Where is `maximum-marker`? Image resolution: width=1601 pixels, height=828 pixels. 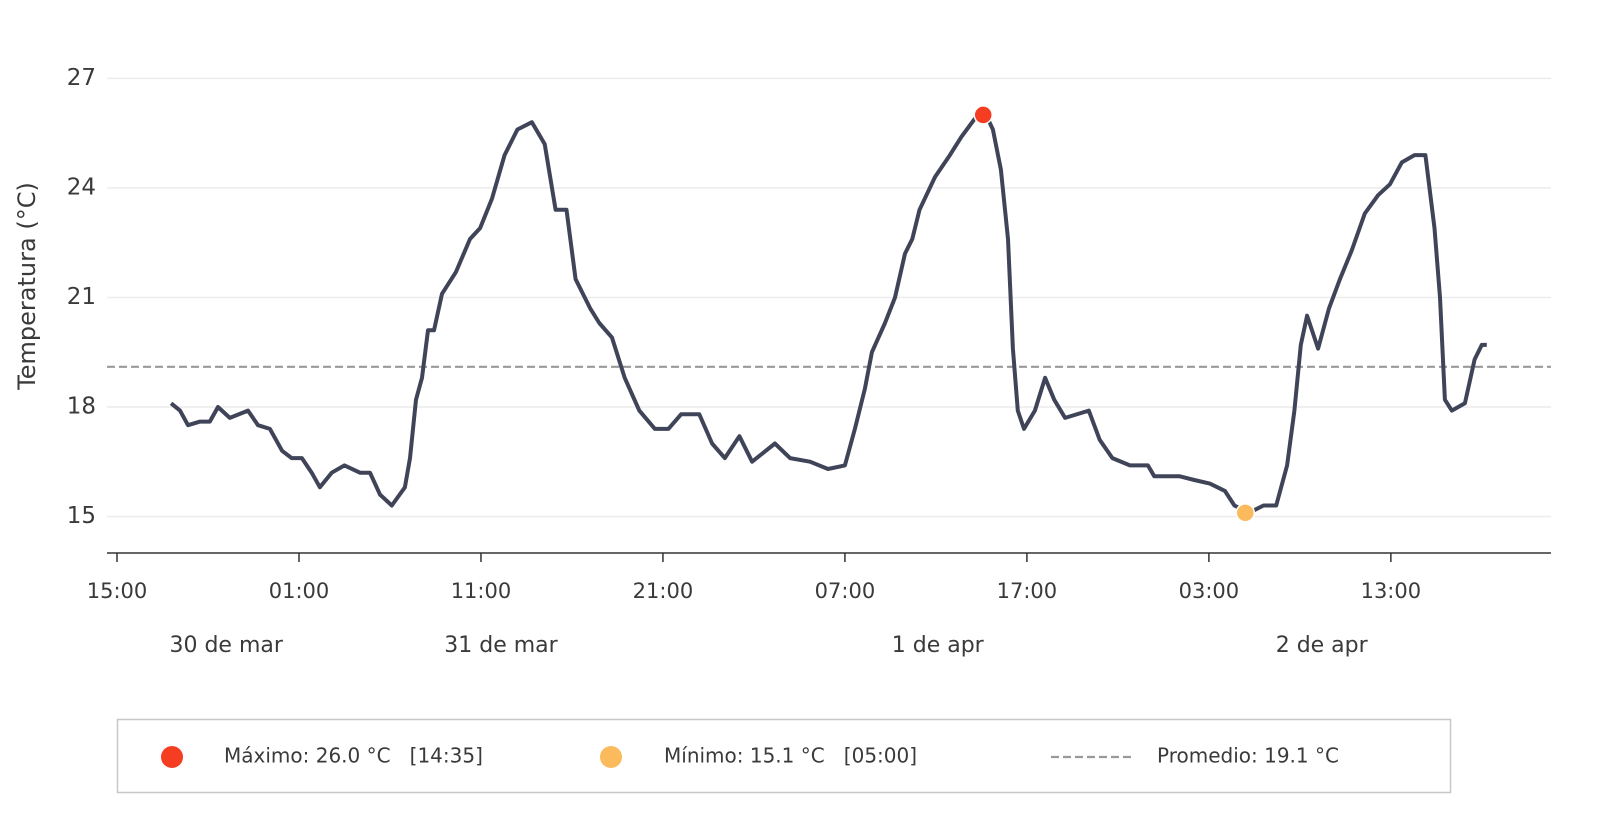 maximum-marker is located at coordinates (983, 115).